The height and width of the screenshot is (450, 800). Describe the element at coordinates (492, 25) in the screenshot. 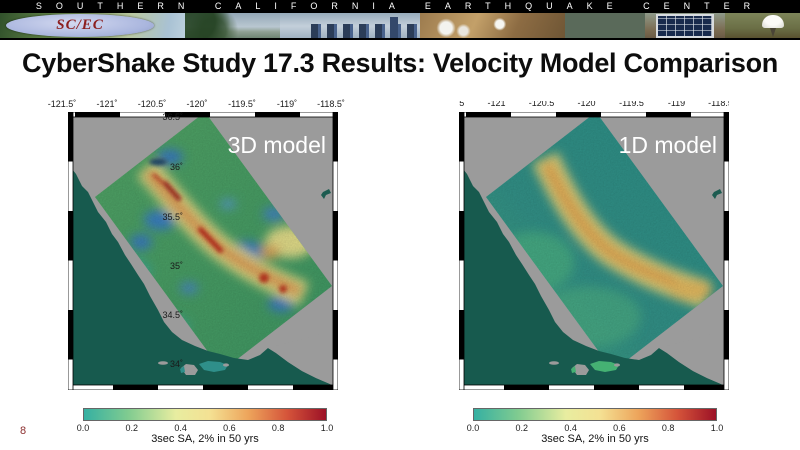

I see `photo-field-trip` at that location.